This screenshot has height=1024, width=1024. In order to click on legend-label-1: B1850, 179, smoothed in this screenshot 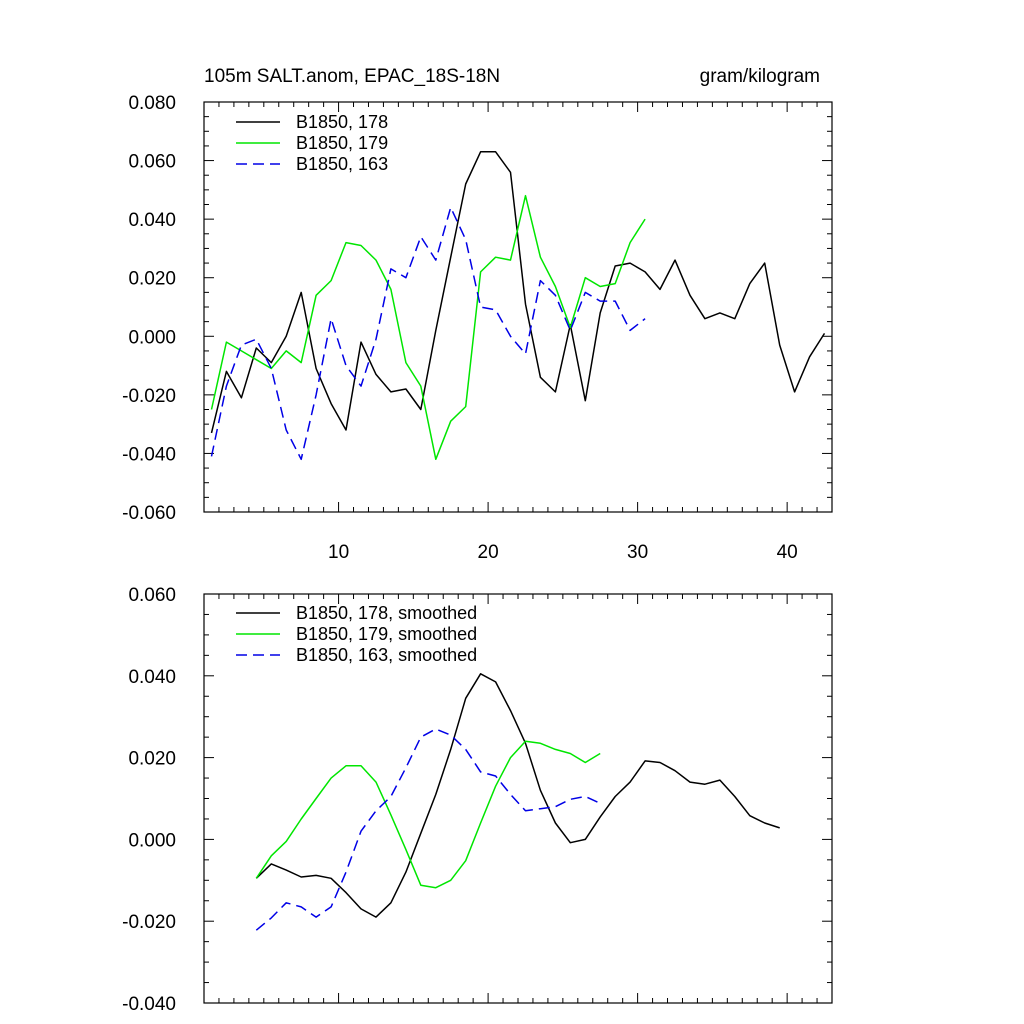, I will do `click(386, 634)`.